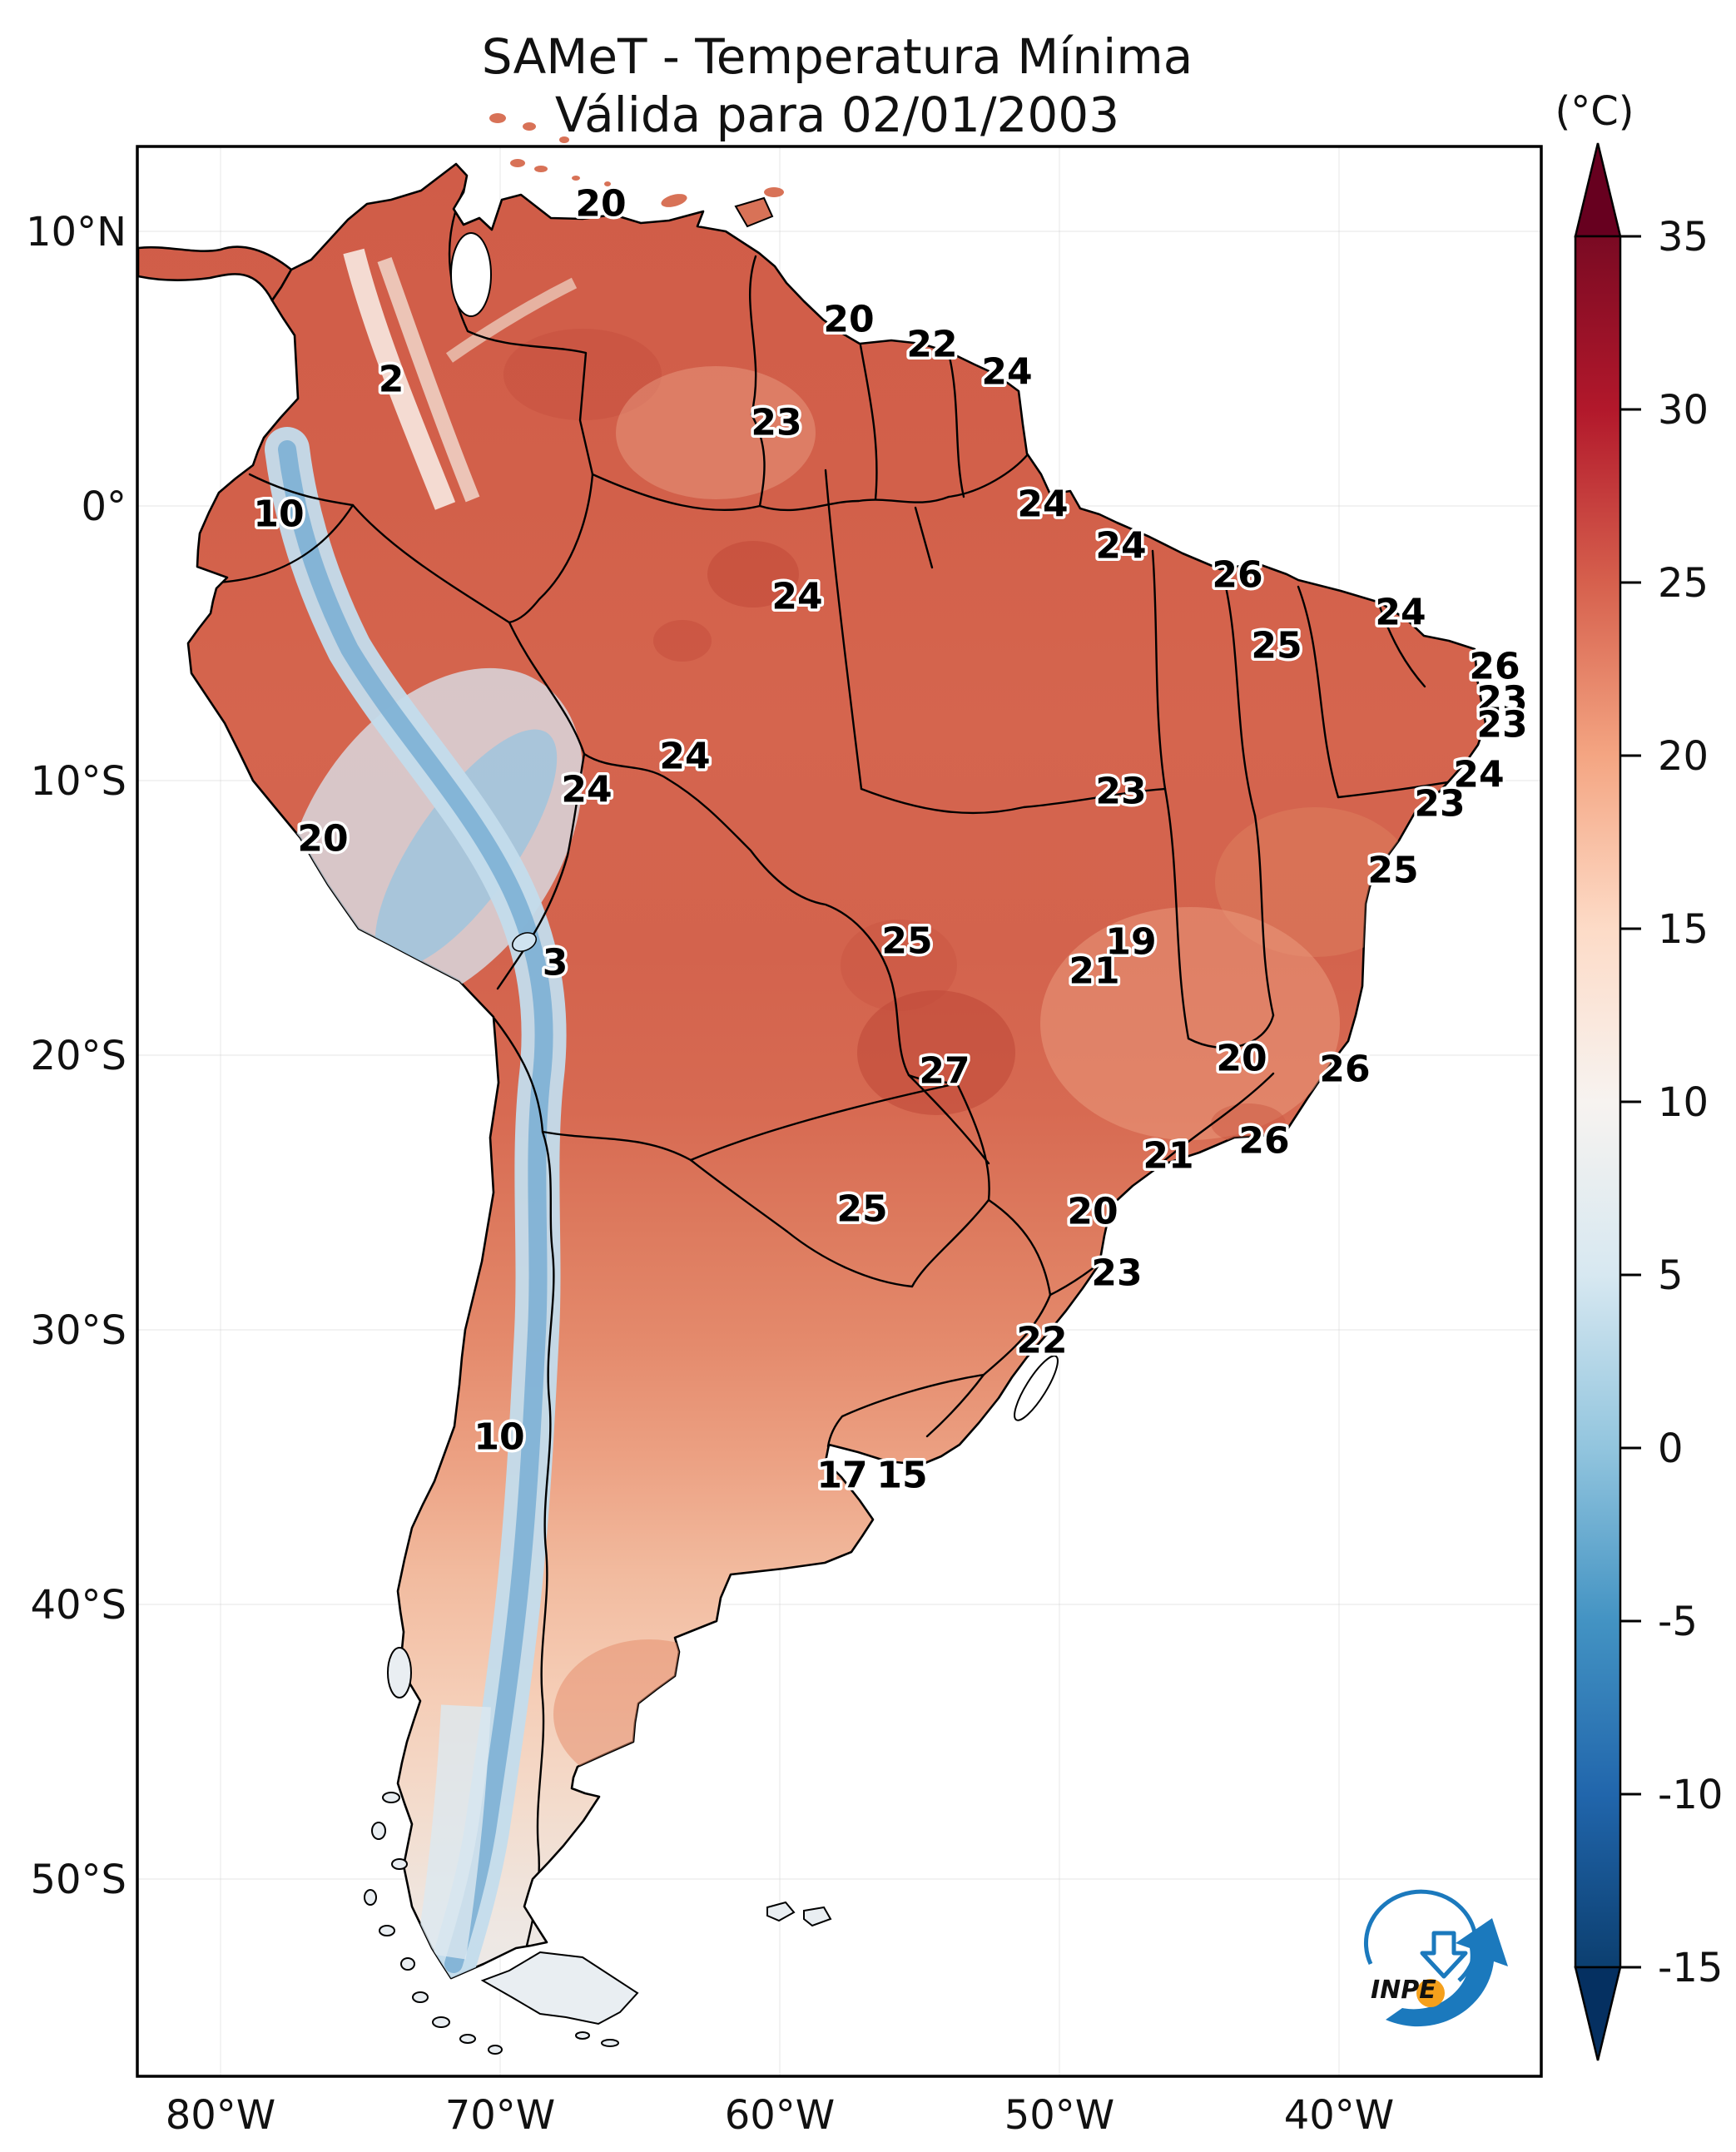 Image resolution: width=1736 pixels, height=2152 pixels. I want to click on colorbar-ticks: 35 30 25 20 15 10 5 0 -5 -10 -15, so click(1672, 1102).